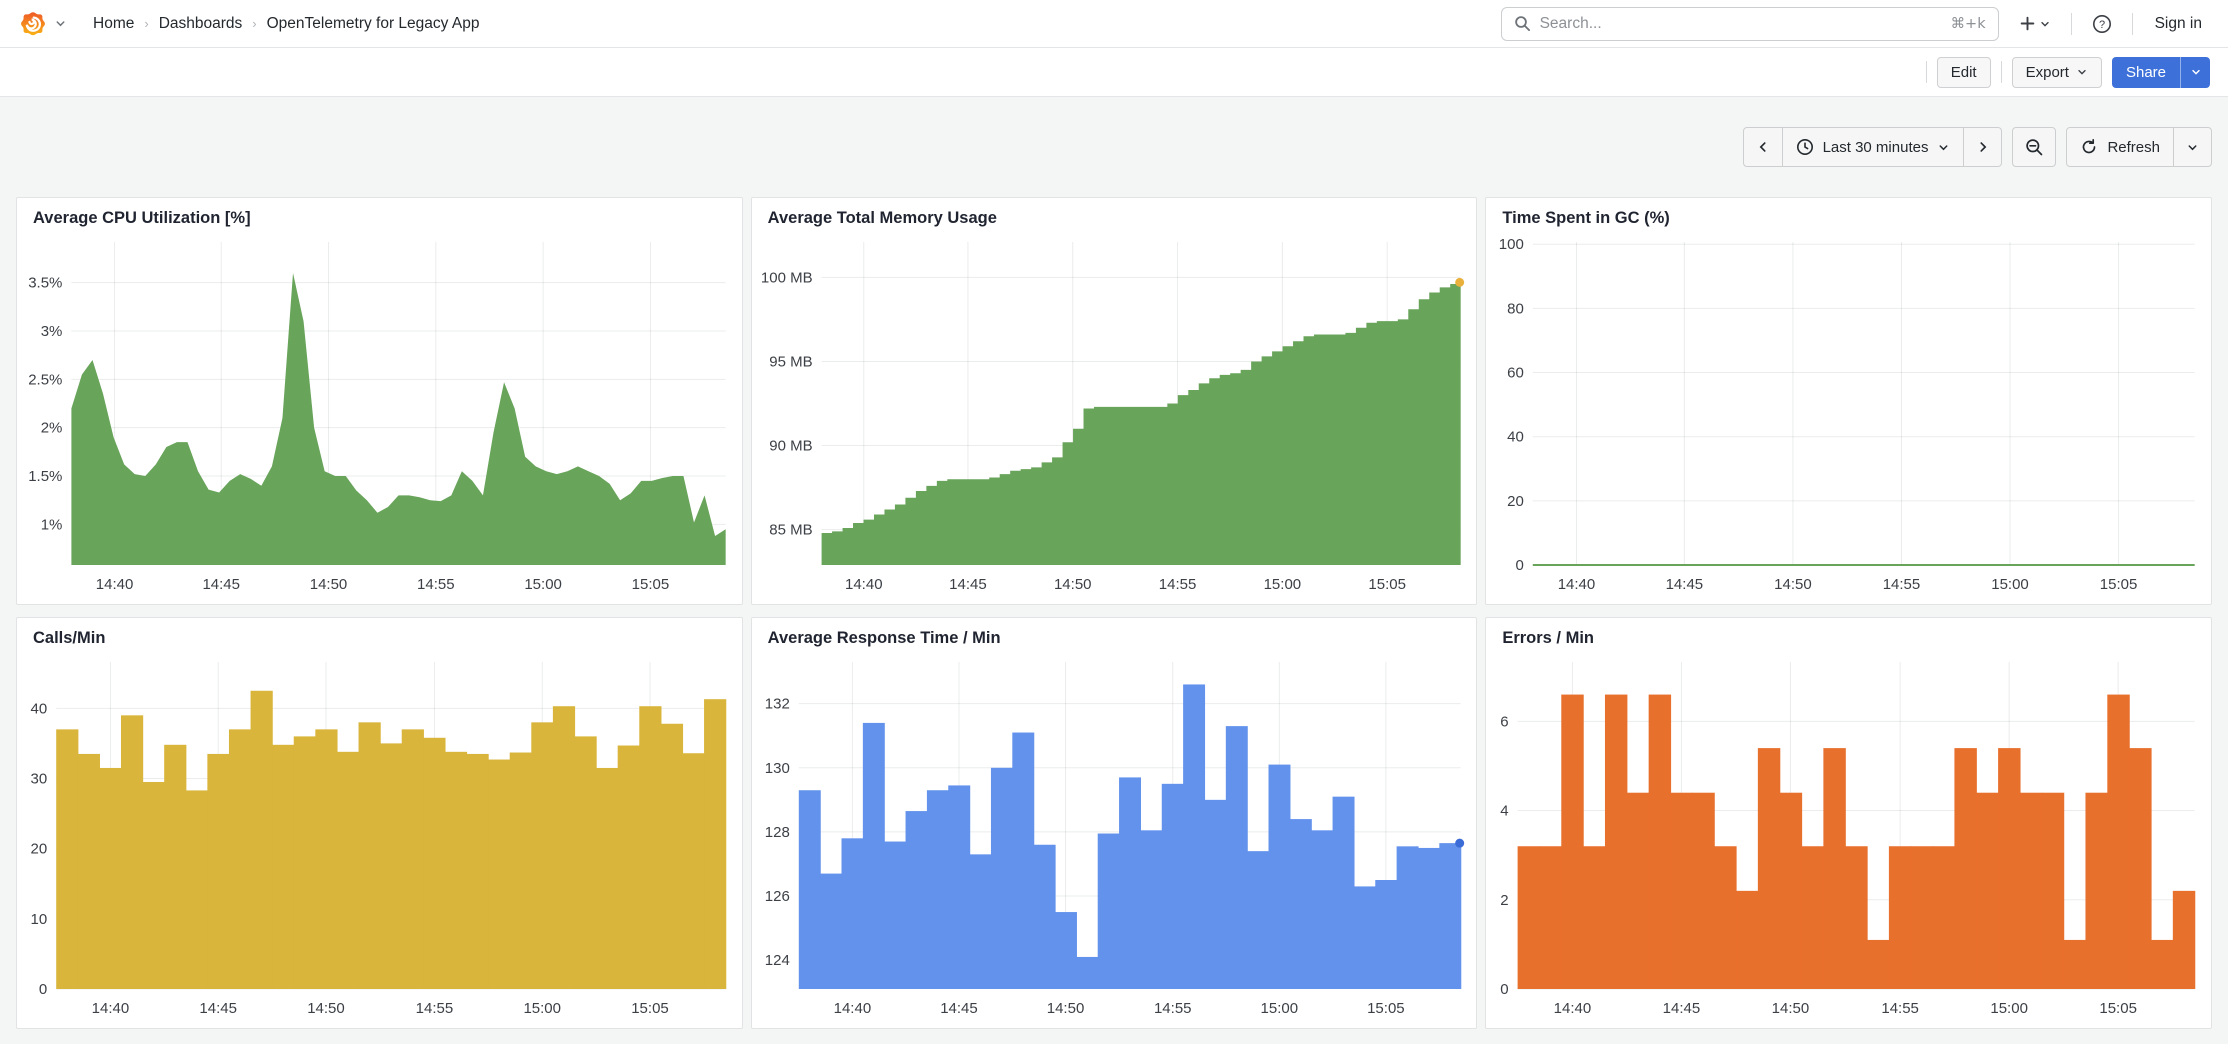 The height and width of the screenshot is (1044, 2228). What do you see at coordinates (142, 218) in the screenshot?
I see `panel-title: Average CPU Utilization [%]` at bounding box center [142, 218].